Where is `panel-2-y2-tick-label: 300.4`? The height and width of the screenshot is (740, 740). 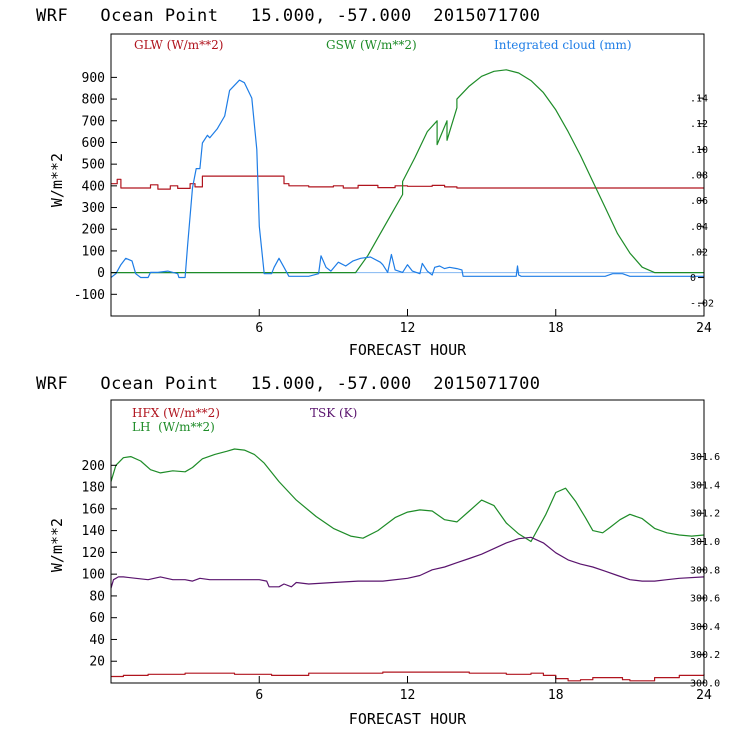 panel-2-y2-tick-label: 300.4 is located at coordinates (705, 627).